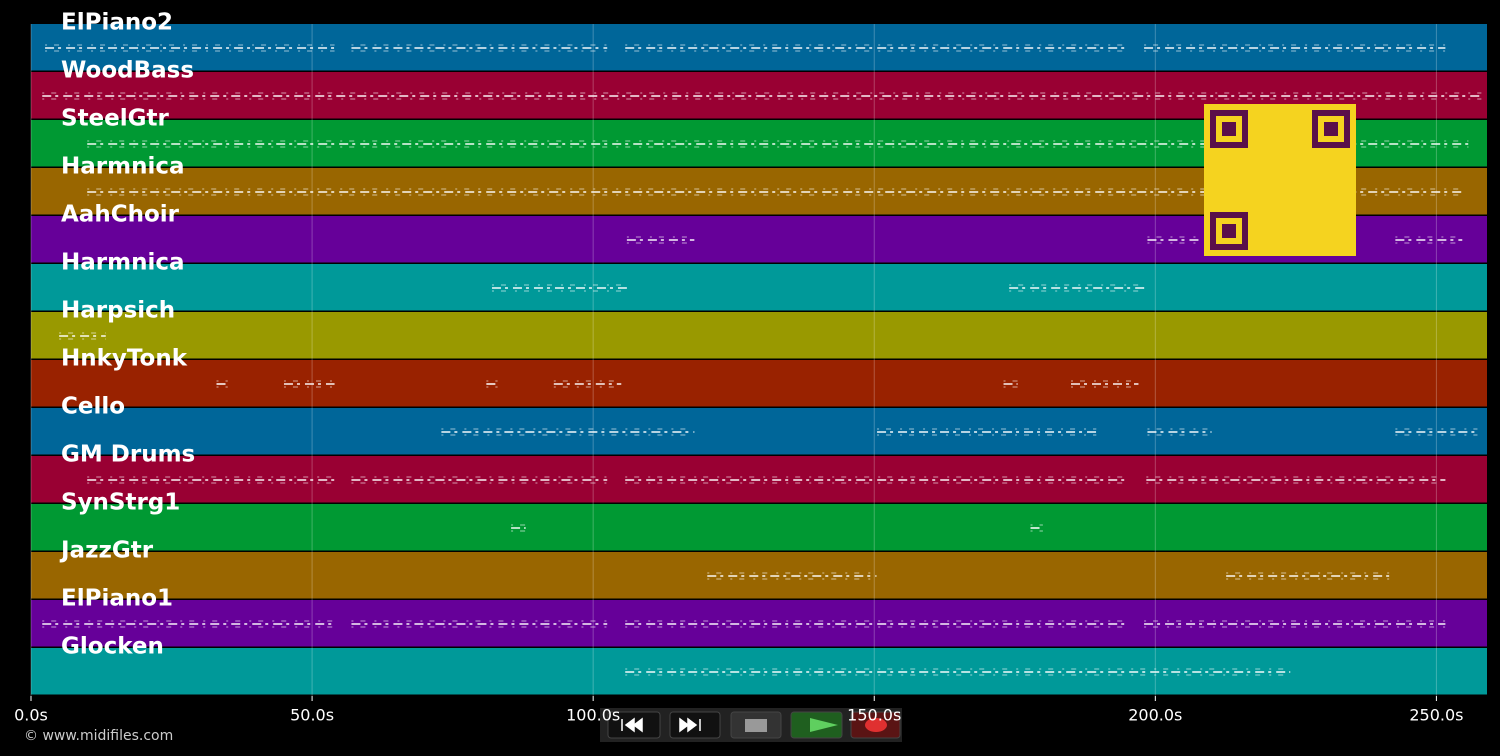 Image resolution: width=1500 pixels, height=756 pixels. Describe the element at coordinates (128, 455) in the screenshot. I see `track-label: GM Drums` at that location.